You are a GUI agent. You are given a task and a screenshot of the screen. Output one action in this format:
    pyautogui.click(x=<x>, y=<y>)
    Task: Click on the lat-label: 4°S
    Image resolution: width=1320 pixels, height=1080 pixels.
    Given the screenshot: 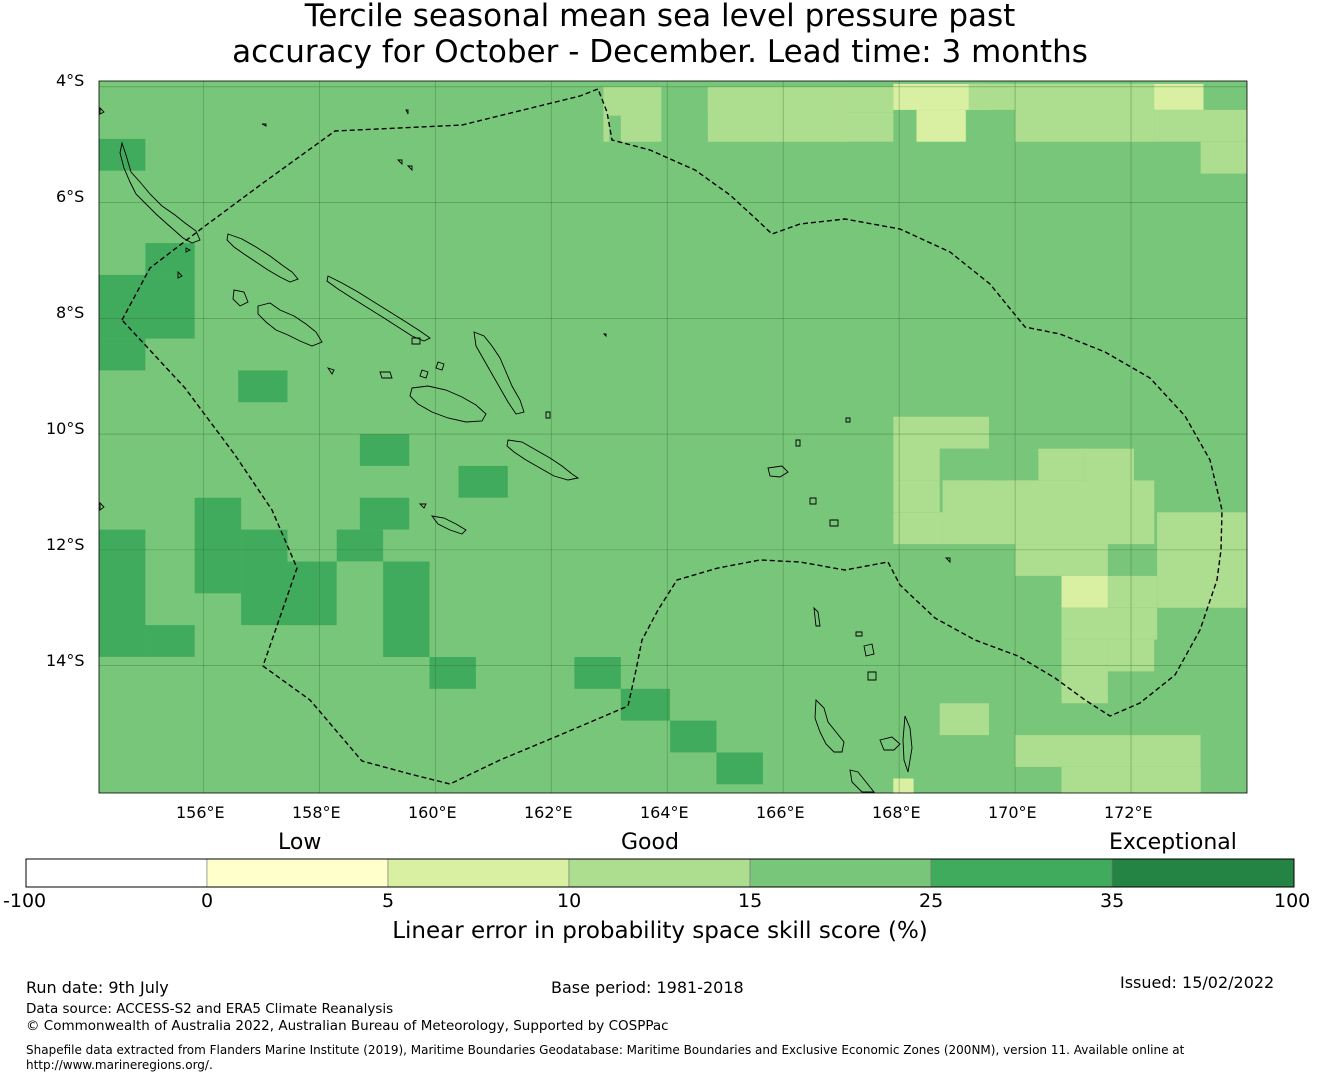 What is the action you would take?
    pyautogui.click(x=70, y=80)
    